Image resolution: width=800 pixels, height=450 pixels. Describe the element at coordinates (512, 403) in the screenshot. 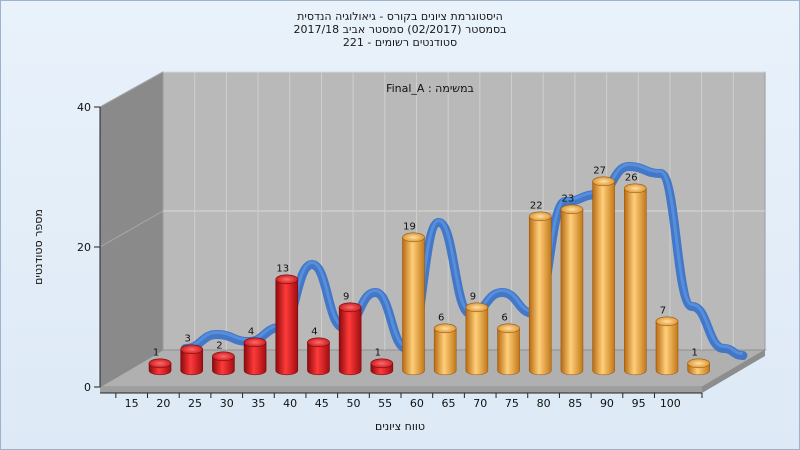

I see `x-tick-label: 75` at that location.